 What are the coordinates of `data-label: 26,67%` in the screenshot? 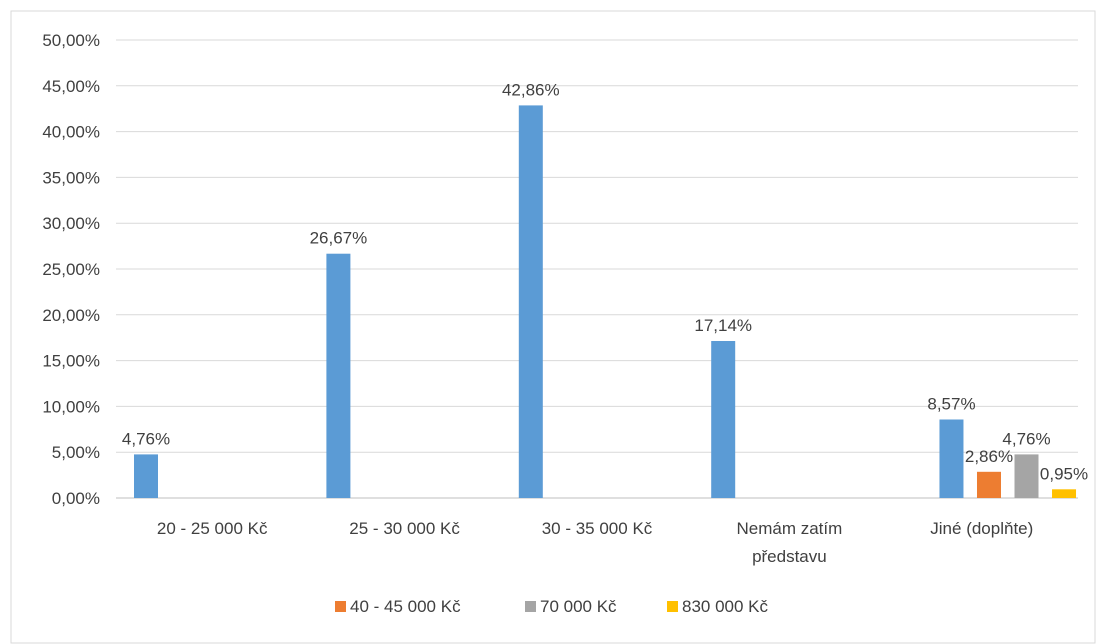 It's located at (339, 238).